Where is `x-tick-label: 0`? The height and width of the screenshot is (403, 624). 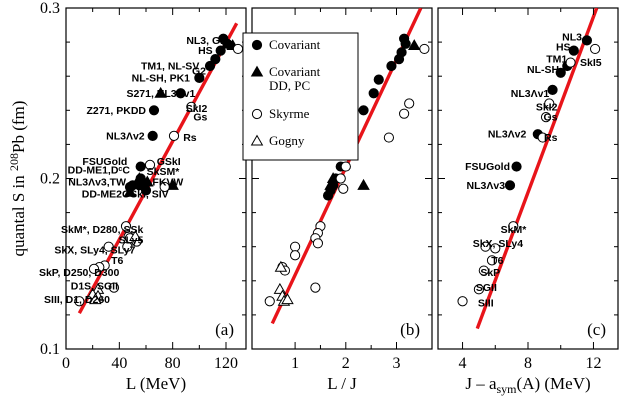 x-tick-label: 0 is located at coordinates (66, 363).